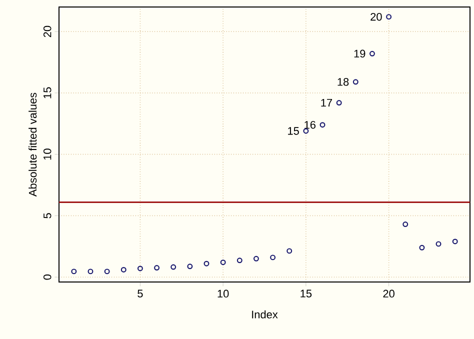  Describe the element at coordinates (48, 92) in the screenshot. I see `y-tick-label: 15` at that location.